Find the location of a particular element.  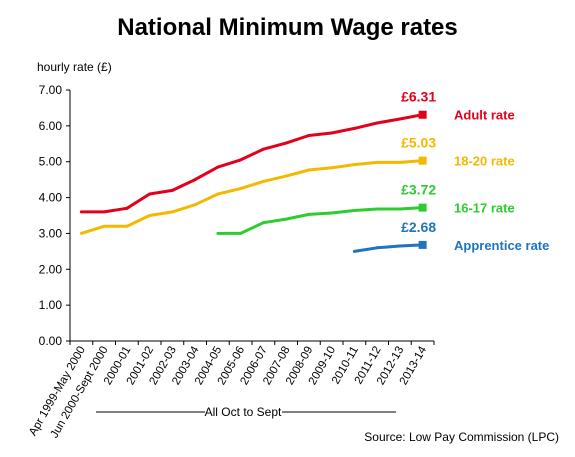

y-tick-label: 4.00 is located at coordinates (51, 198).